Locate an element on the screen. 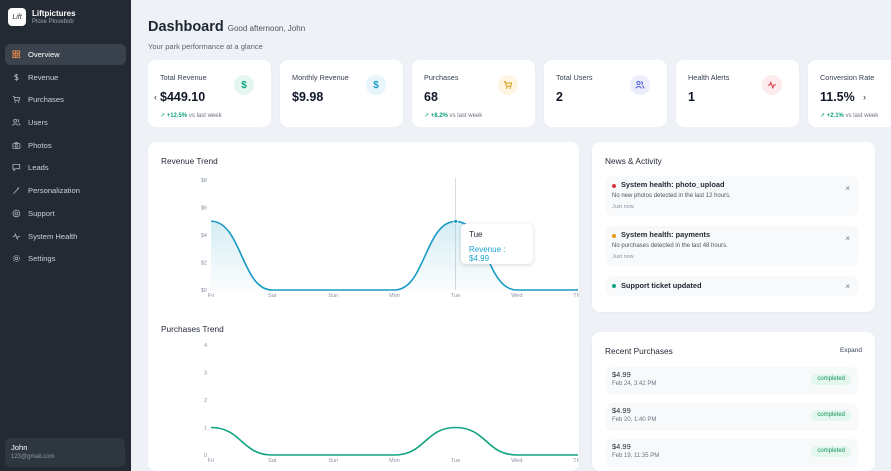 This screenshot has height=471, width=891. brand: Lift Liftpictures Plose Plosebob is located at coordinates (65, 17).